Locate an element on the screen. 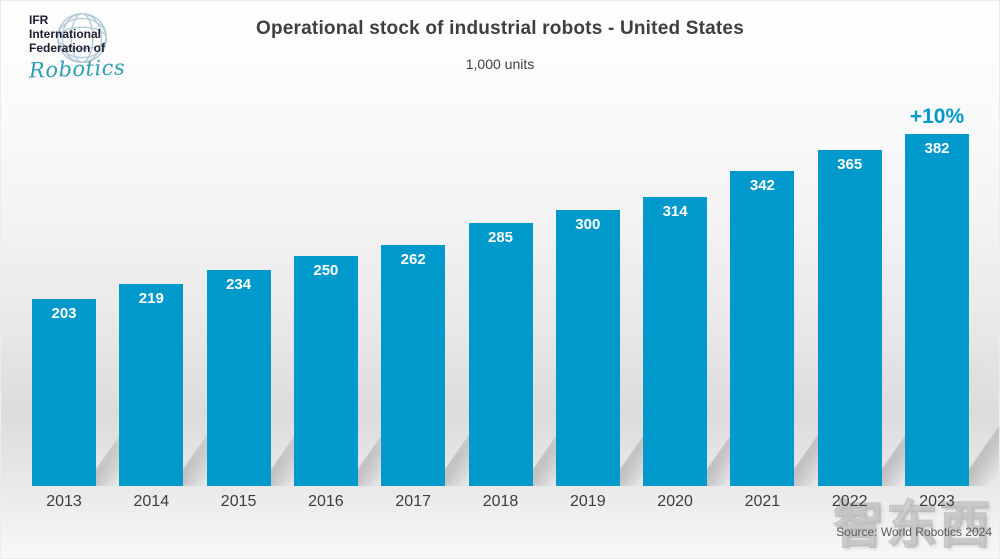  x-axis-label: 2022 is located at coordinates (849, 501).